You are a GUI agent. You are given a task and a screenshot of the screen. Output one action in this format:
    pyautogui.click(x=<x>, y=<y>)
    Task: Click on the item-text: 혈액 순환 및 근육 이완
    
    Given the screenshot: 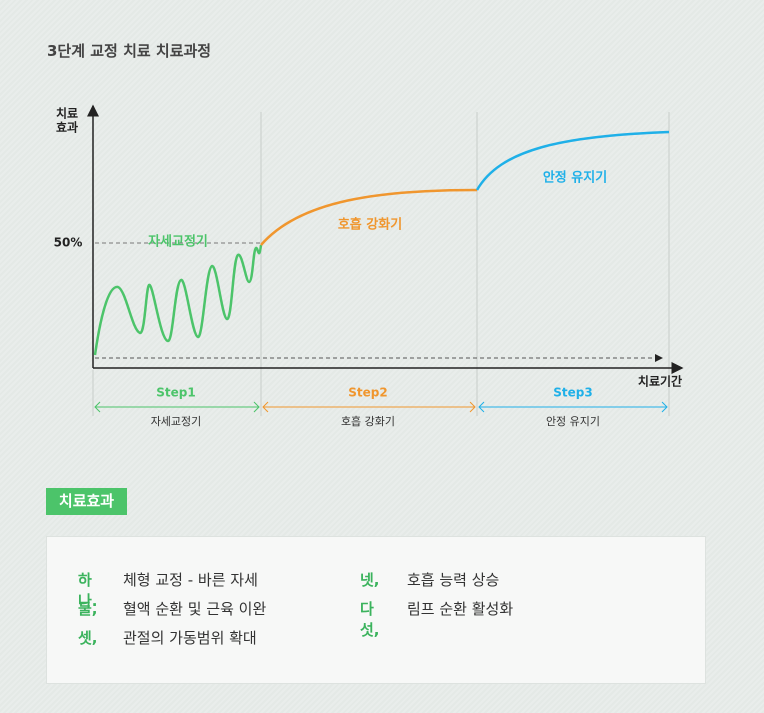 What is the action you would take?
    pyautogui.click(x=195, y=609)
    